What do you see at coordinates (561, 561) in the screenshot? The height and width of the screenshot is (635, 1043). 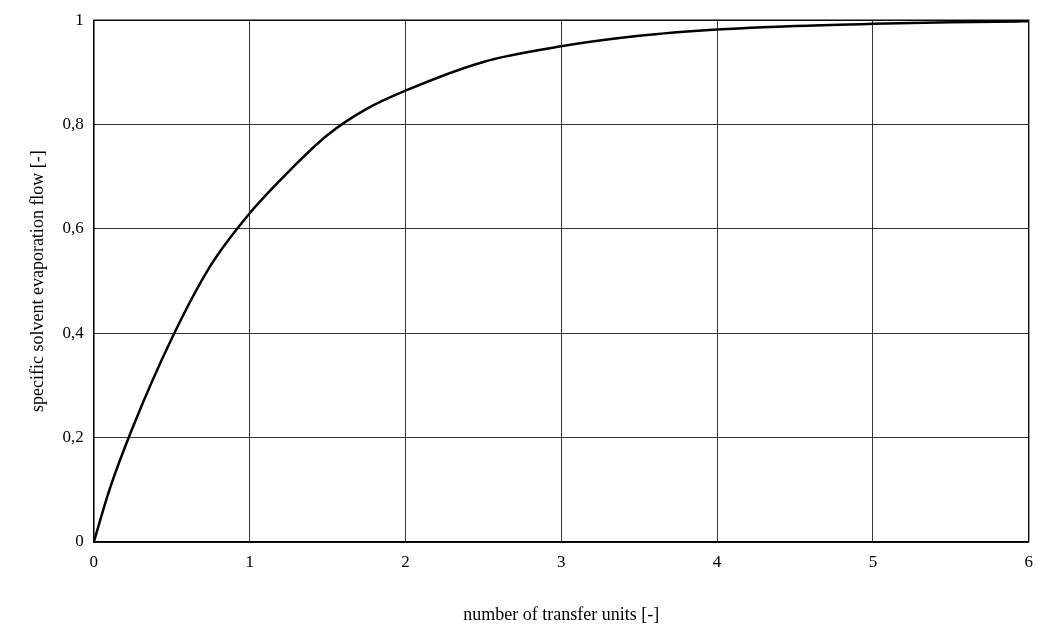 I see `x-tick-label: 3` at bounding box center [561, 561].